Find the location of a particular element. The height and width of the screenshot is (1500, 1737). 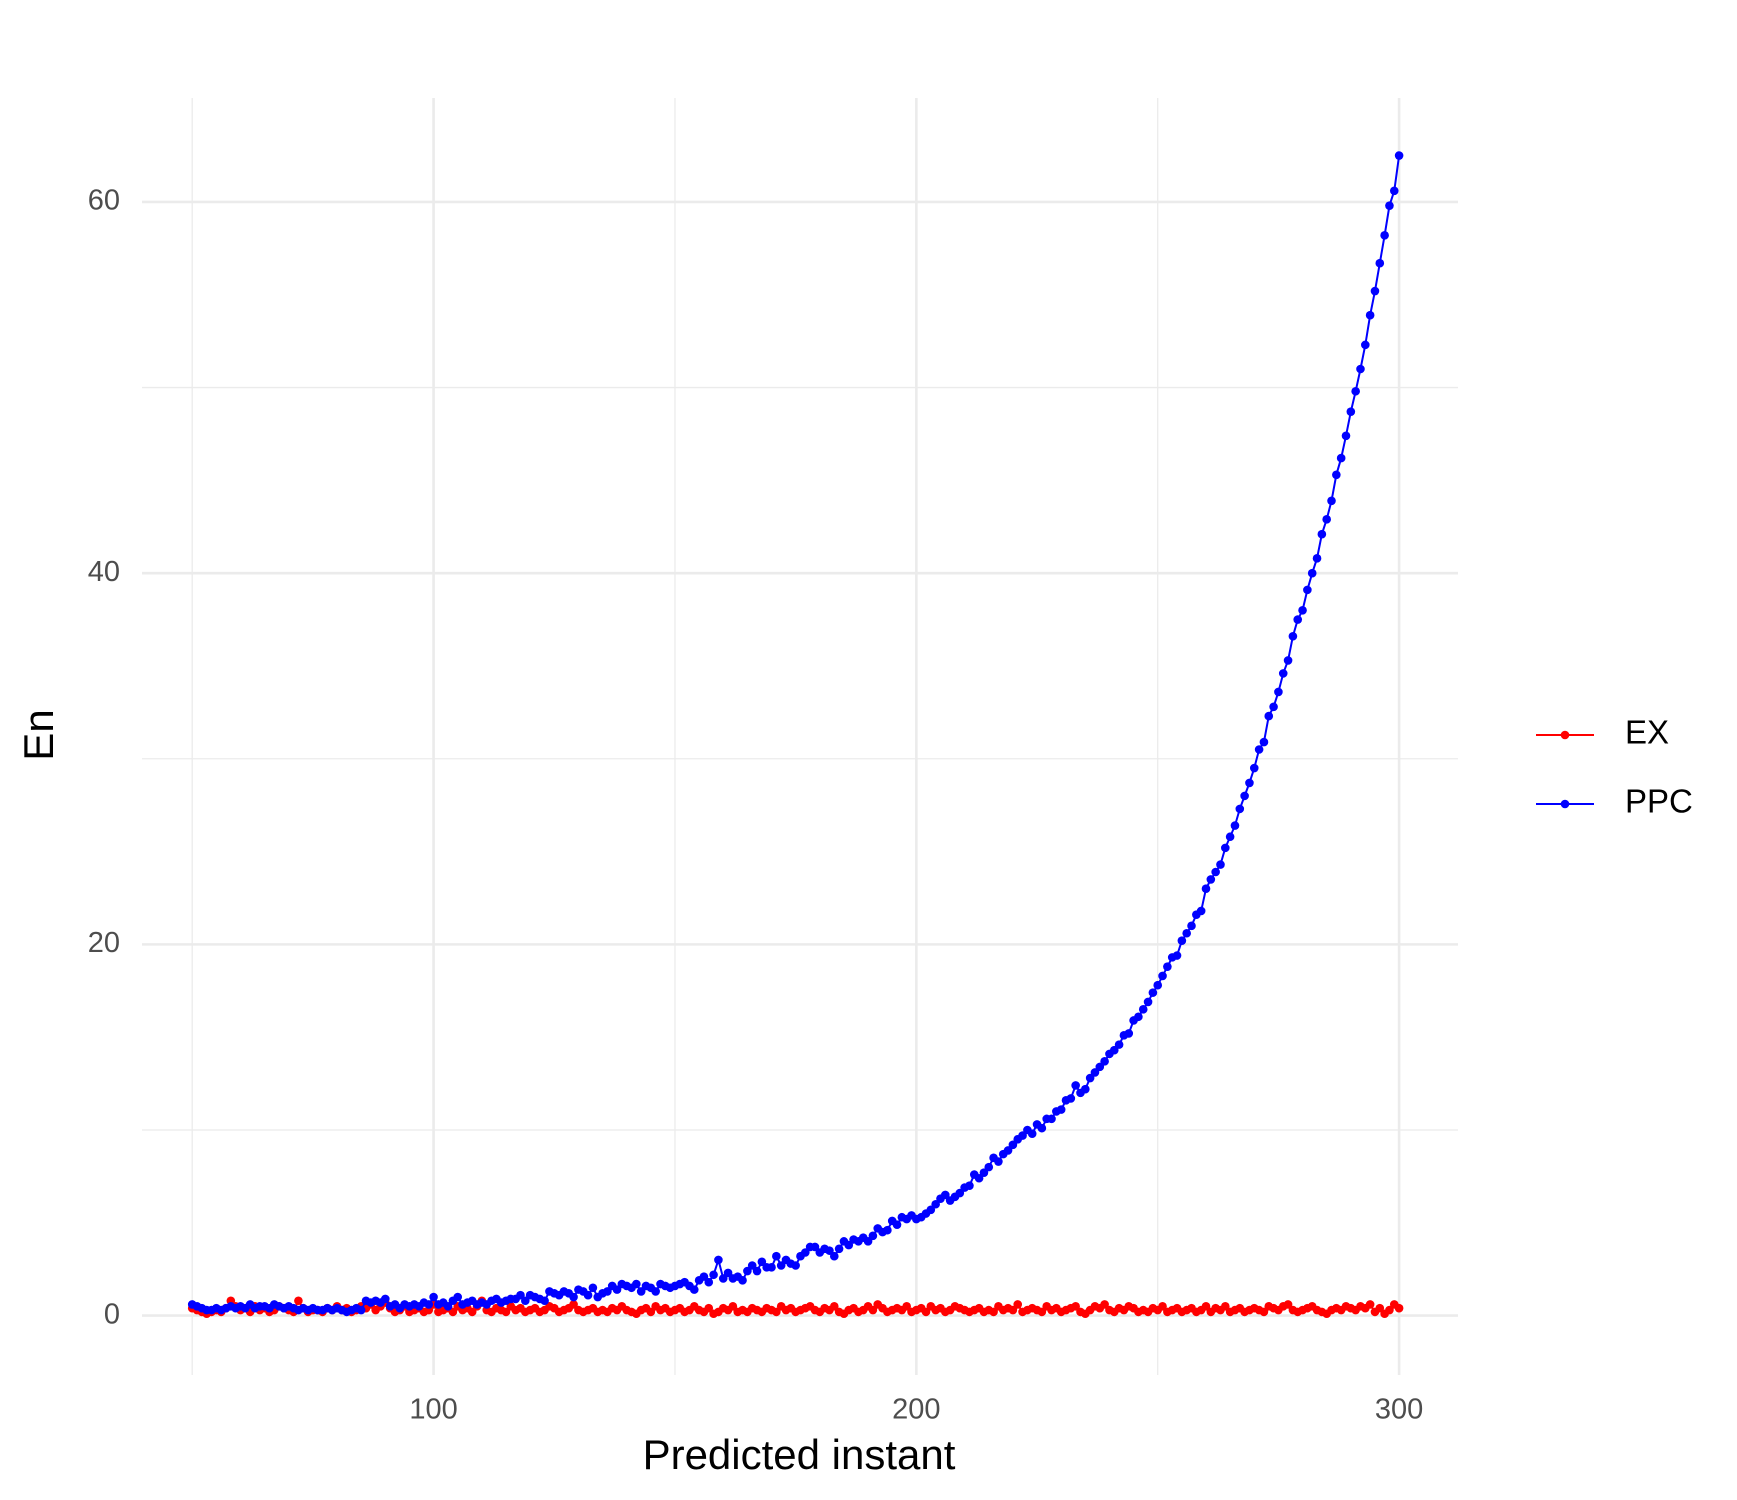

y-tick-label: 40 is located at coordinates (104, 572).